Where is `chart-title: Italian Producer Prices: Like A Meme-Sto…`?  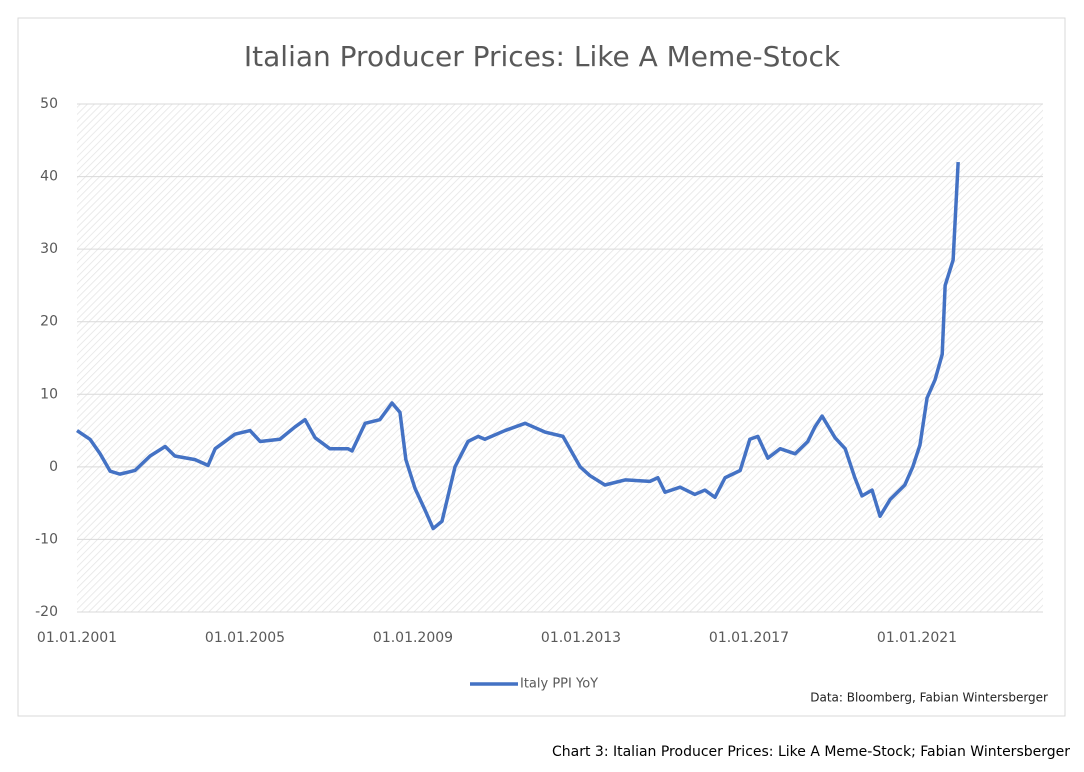
chart-title: Italian Producer Prices: Like A Meme-Sto… is located at coordinates (542, 56).